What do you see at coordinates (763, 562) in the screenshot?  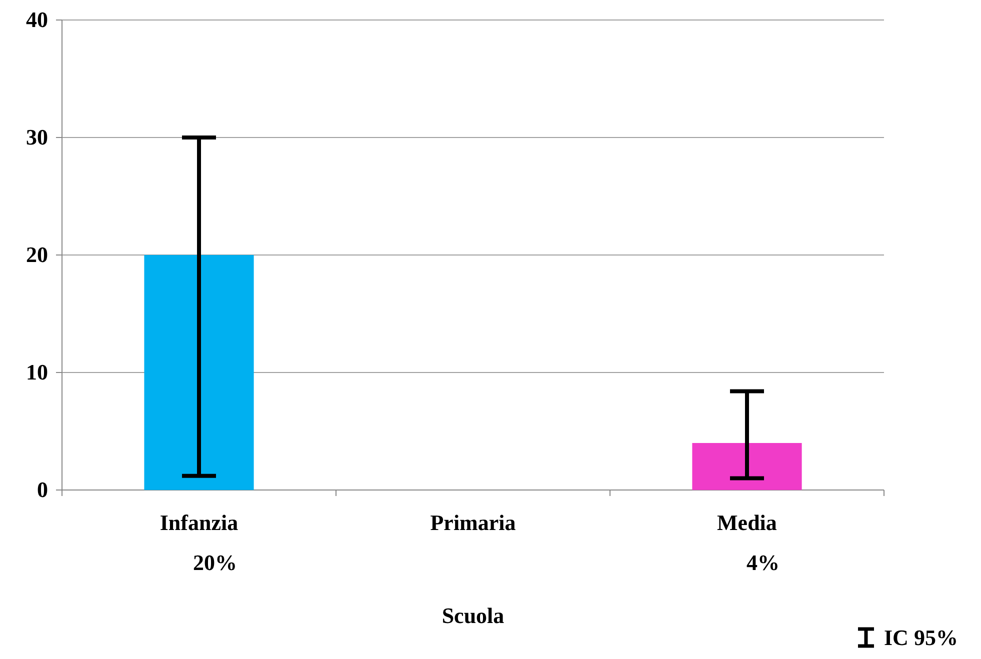 I see `data-label: 4%` at bounding box center [763, 562].